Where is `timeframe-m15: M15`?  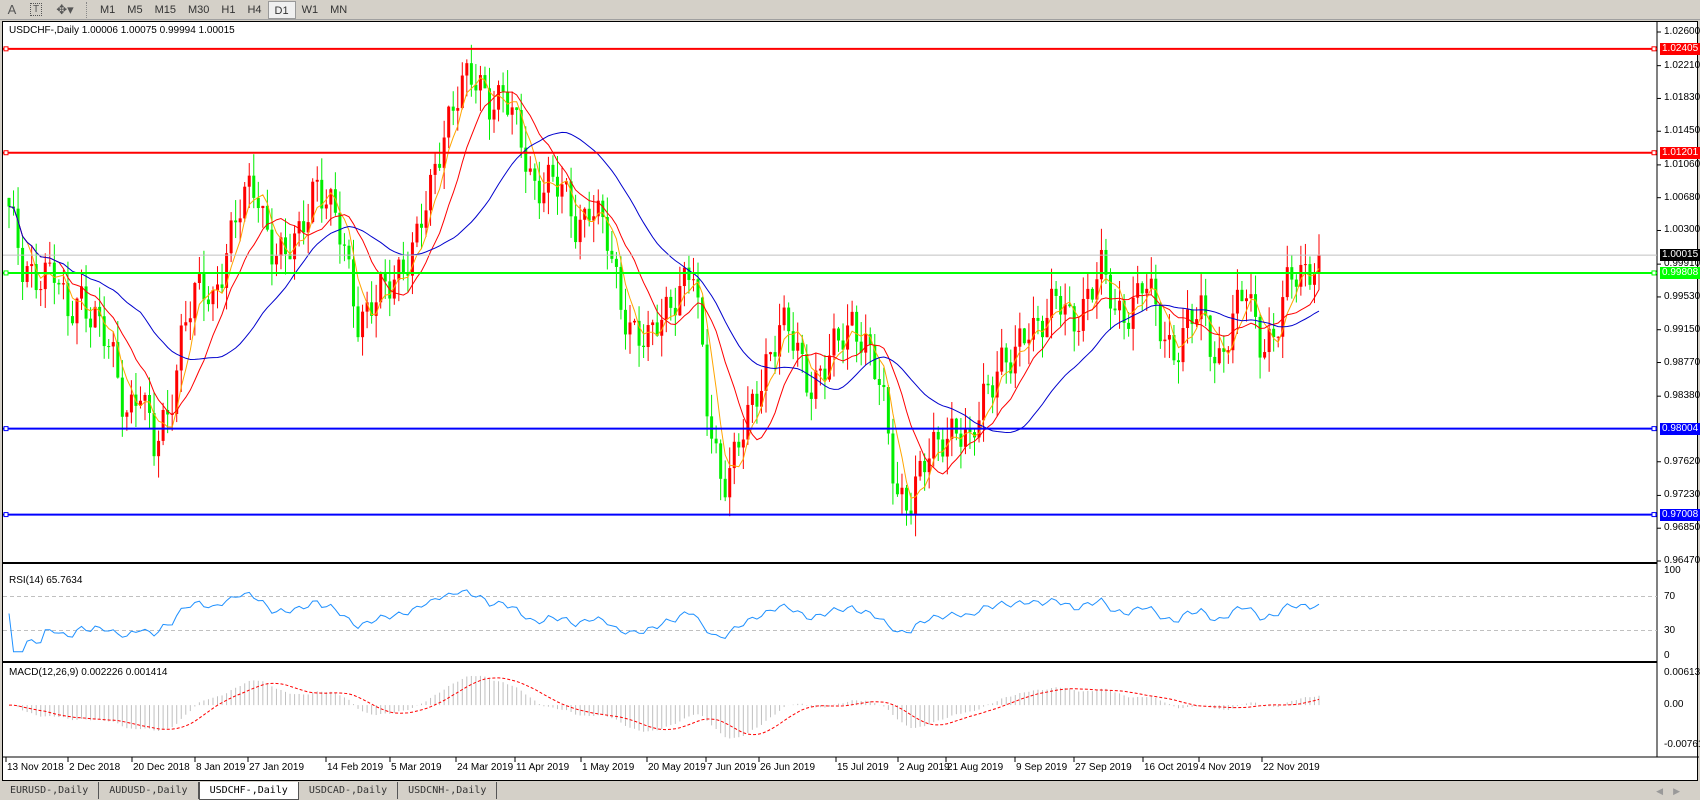
timeframe-m15: M15 is located at coordinates (165, 9).